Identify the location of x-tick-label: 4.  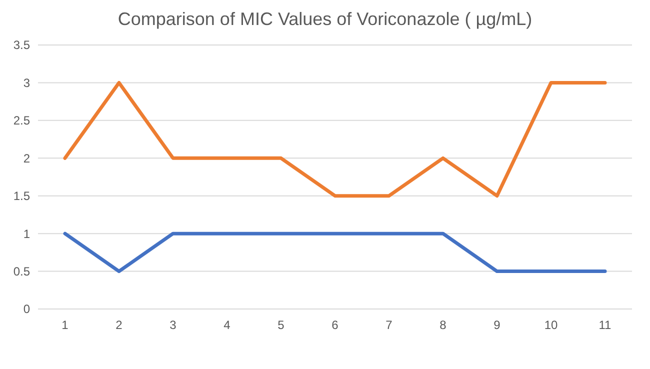
(227, 325).